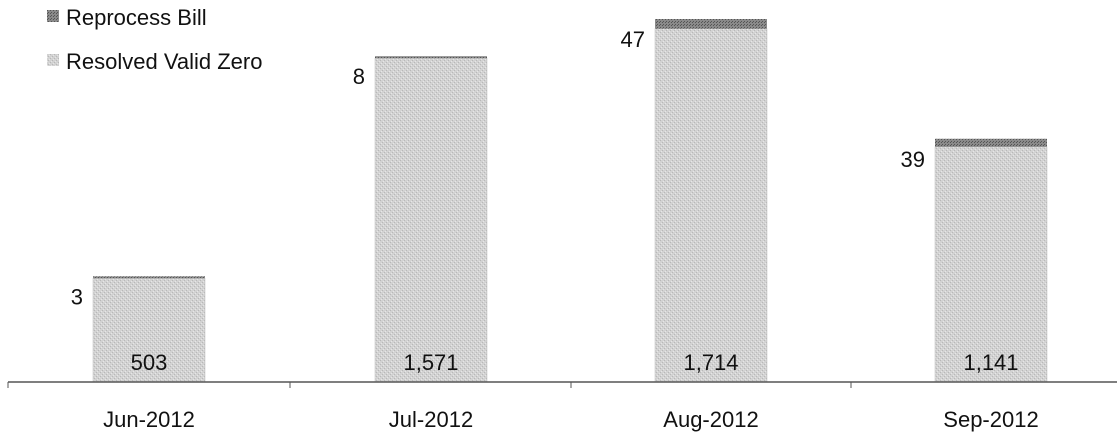  I want to click on x-tick-label-sep-2012: Sep-2012, so click(990, 419).